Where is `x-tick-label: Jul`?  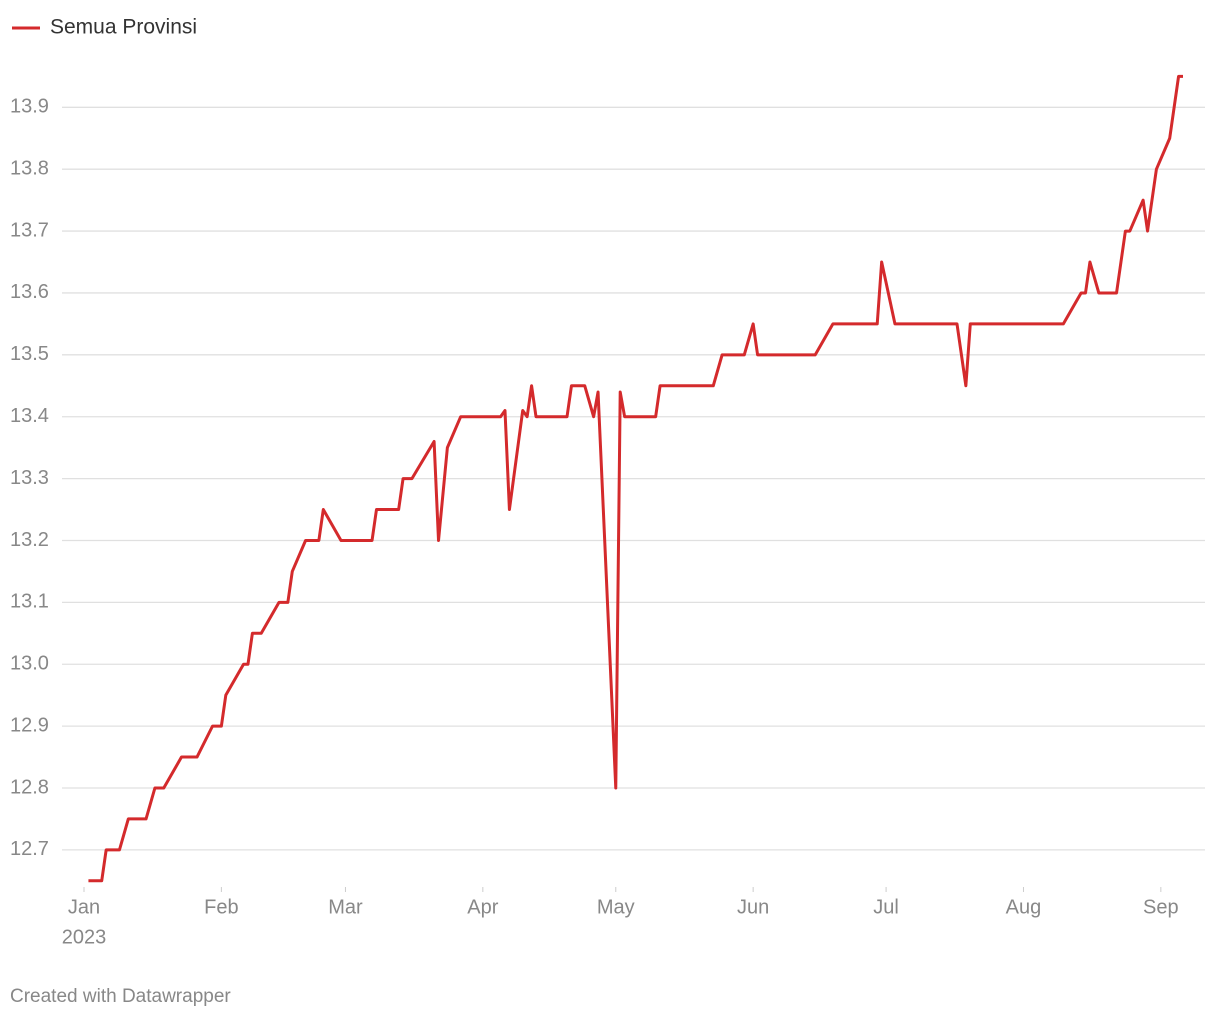 x-tick-label: Jul is located at coordinates (886, 907).